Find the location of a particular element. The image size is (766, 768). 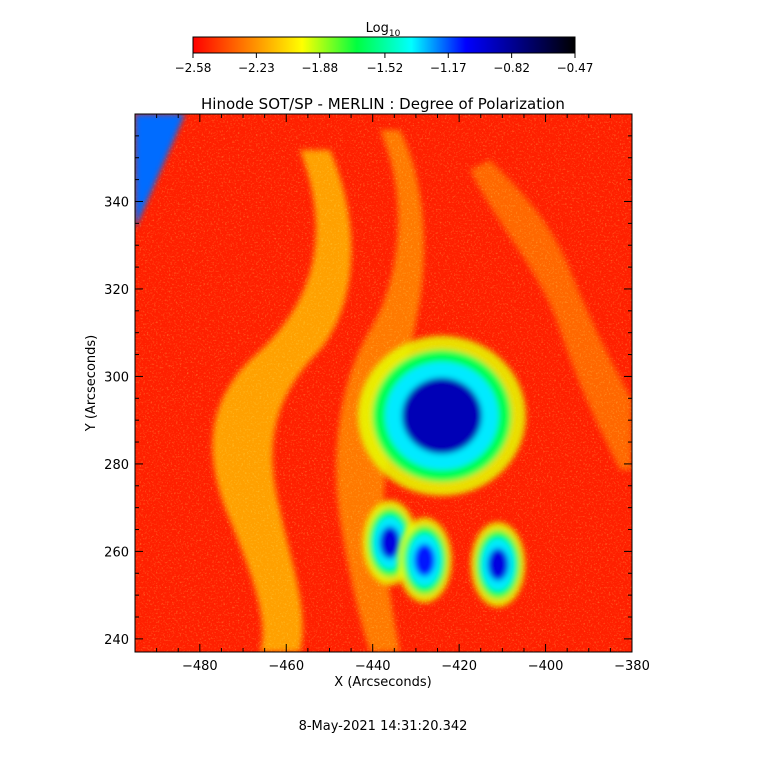

y-tick-label: 240 is located at coordinates (116, 640).